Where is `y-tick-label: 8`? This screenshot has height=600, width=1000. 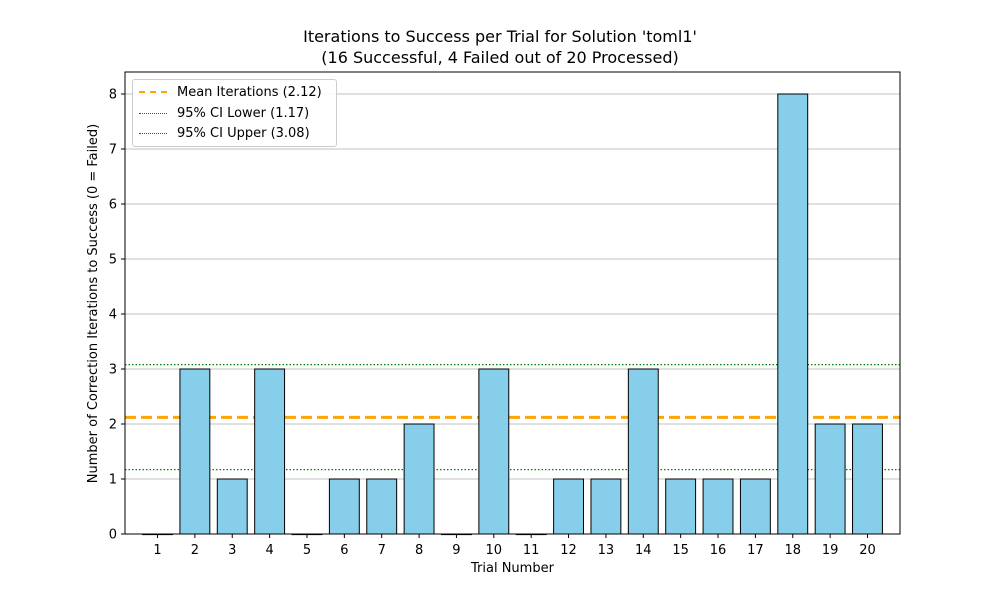 y-tick-label: 8 is located at coordinates (113, 95).